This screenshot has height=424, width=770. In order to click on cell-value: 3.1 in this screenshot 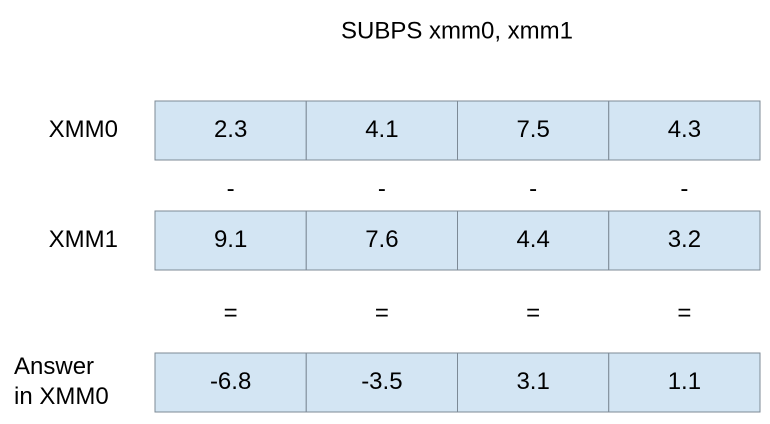, I will do `click(532, 381)`.